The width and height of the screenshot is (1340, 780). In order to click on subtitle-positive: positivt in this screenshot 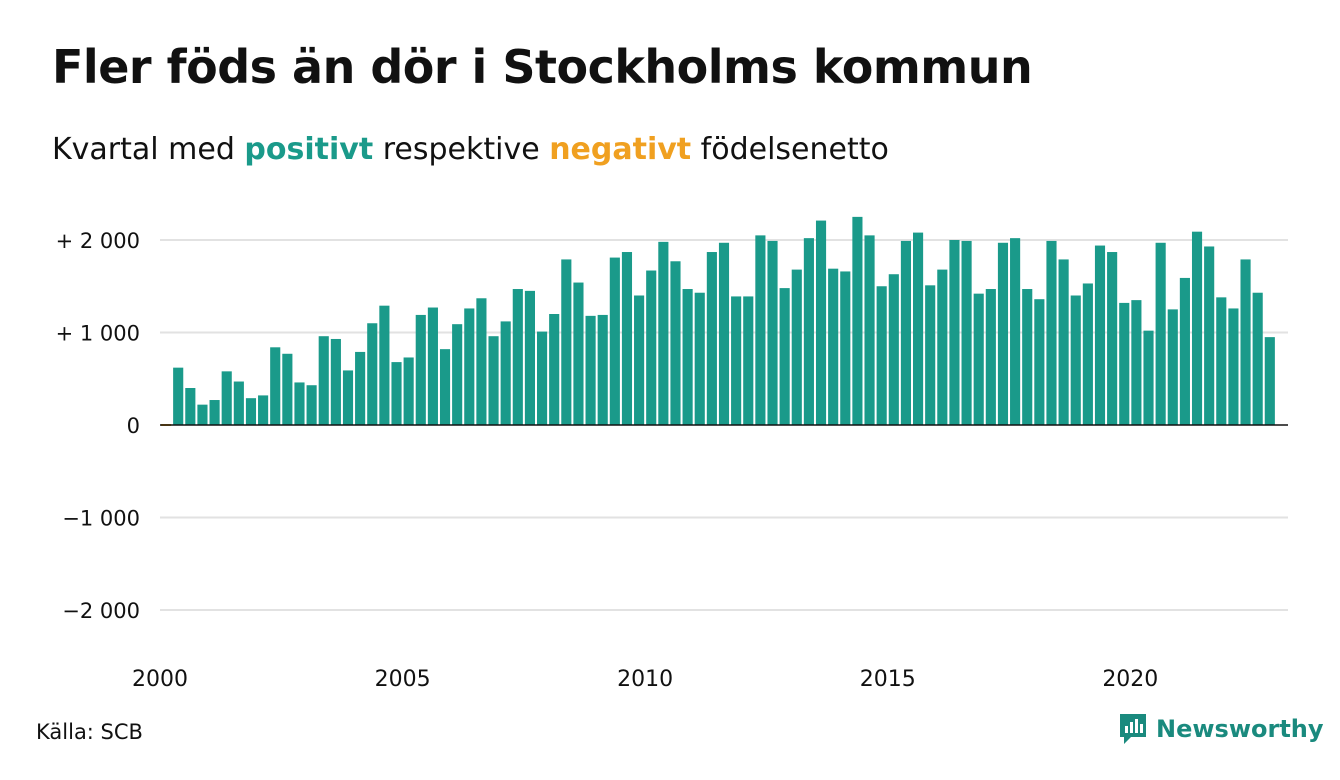, I will do `click(309, 149)`.